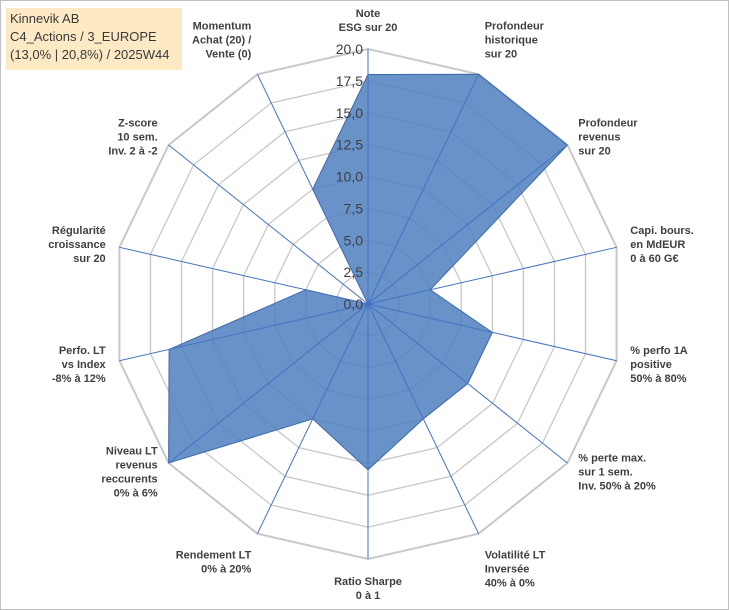 This screenshot has height=610, width=729. Describe the element at coordinates (368, 589) in the screenshot. I see `axis-label: Ratio Sharpe 0 à 1` at that location.